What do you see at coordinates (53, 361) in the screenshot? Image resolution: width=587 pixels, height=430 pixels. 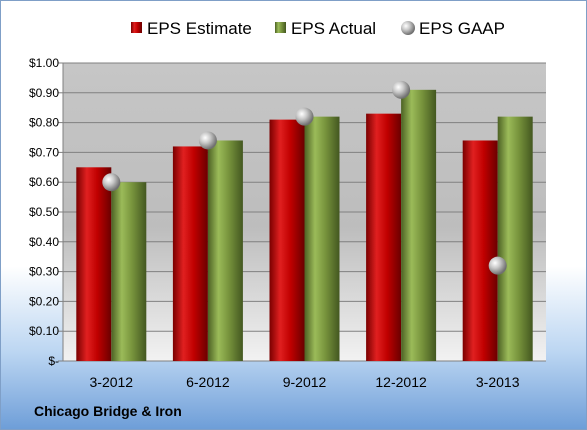 I see `y-tick-label: $-` at bounding box center [53, 361].